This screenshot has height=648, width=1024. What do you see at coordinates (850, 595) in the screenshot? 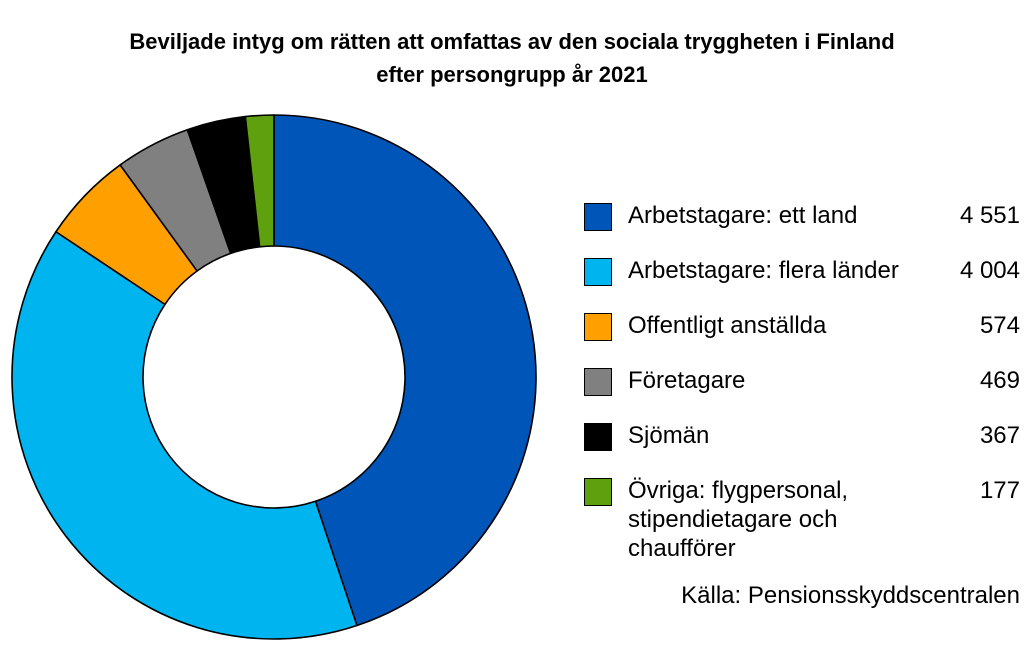
I see `source-note: Källa: Pensionsskyddscentralen` at bounding box center [850, 595].